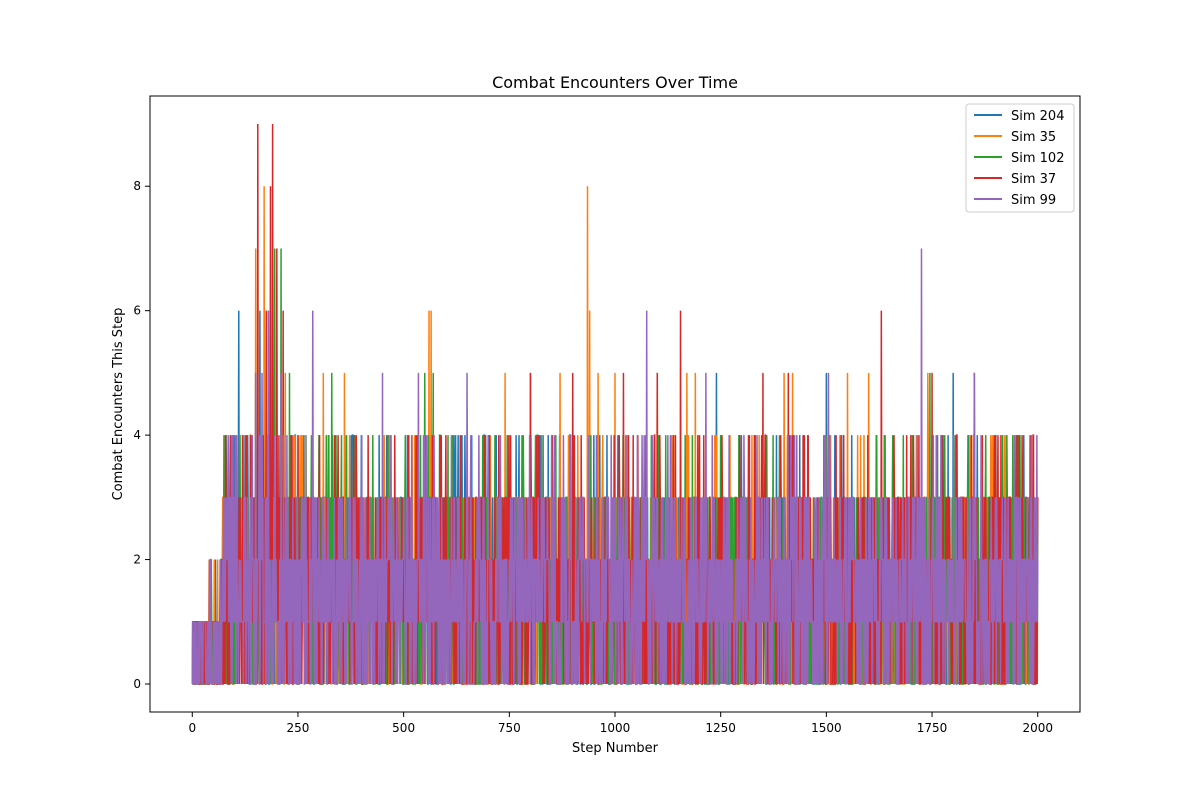 The image size is (1200, 800). What do you see at coordinates (403, 728) in the screenshot?
I see `x-tick-label: 500` at bounding box center [403, 728].